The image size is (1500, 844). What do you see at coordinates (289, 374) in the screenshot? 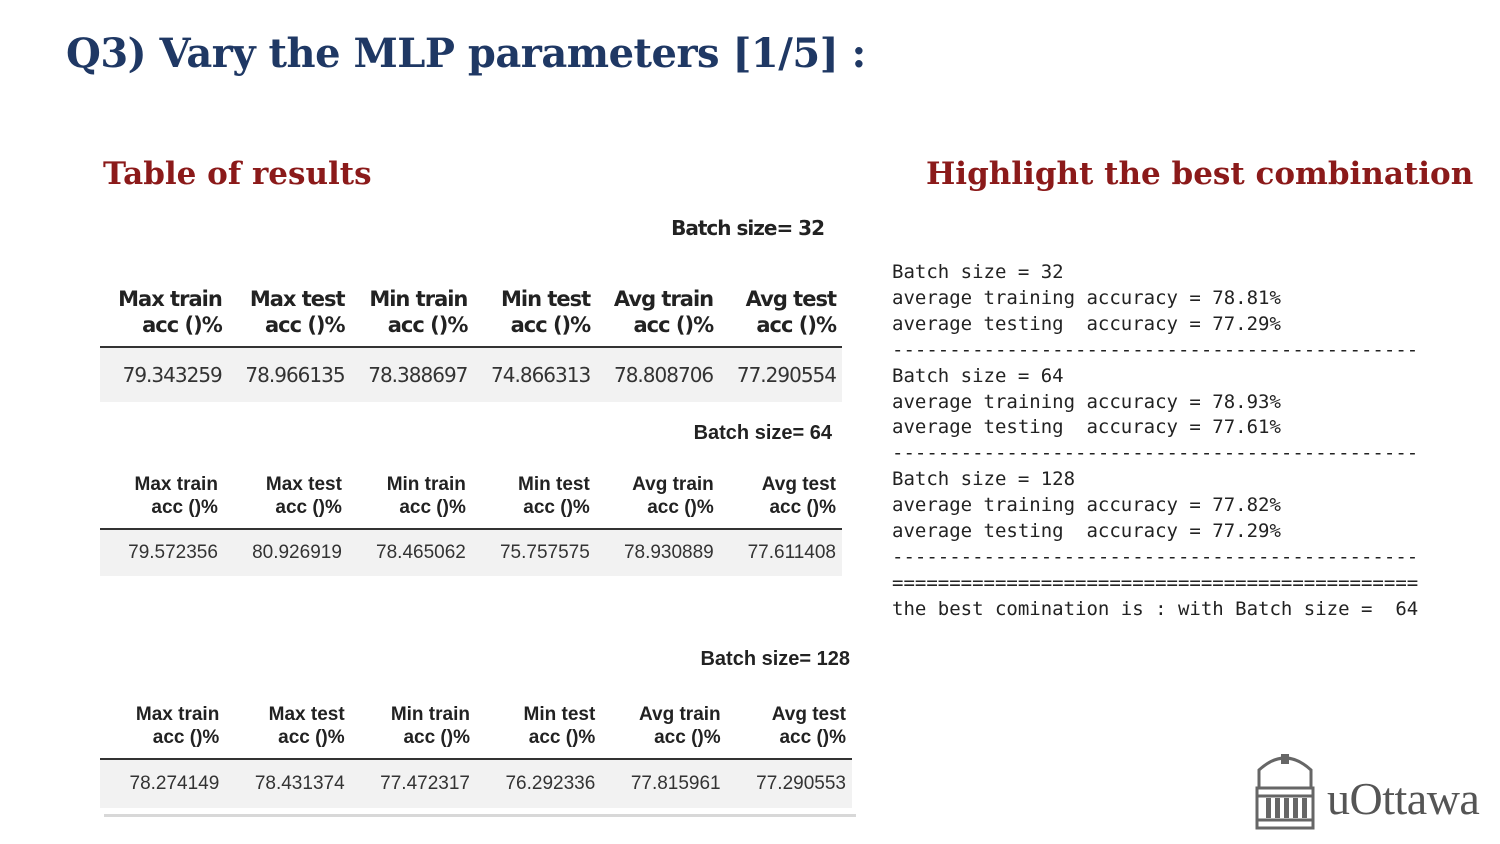
I see `cell-max-test: 78.966135` at bounding box center [289, 374].